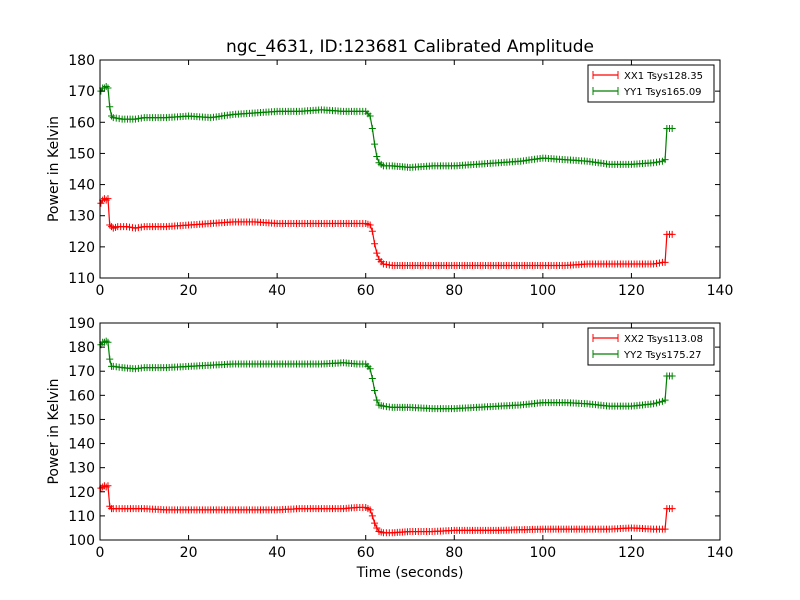 The image size is (800, 600). I want to click on series-xx2, so click(386, 509).